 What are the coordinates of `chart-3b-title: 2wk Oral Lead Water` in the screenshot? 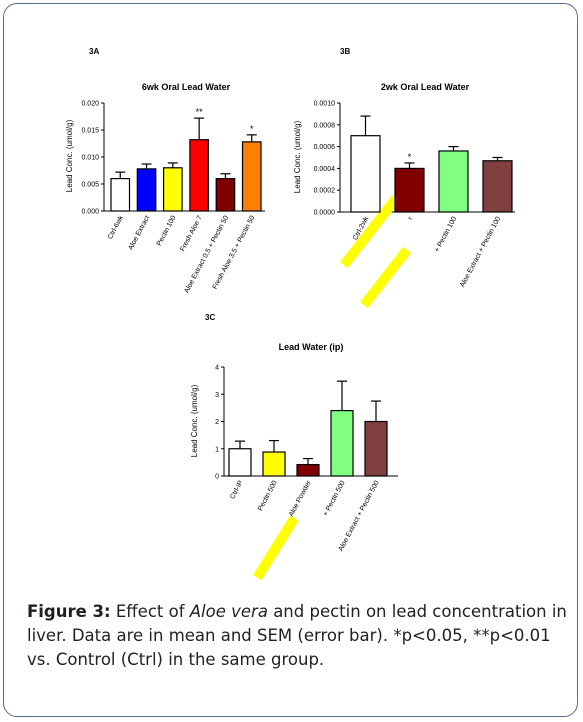 It's located at (425, 87).